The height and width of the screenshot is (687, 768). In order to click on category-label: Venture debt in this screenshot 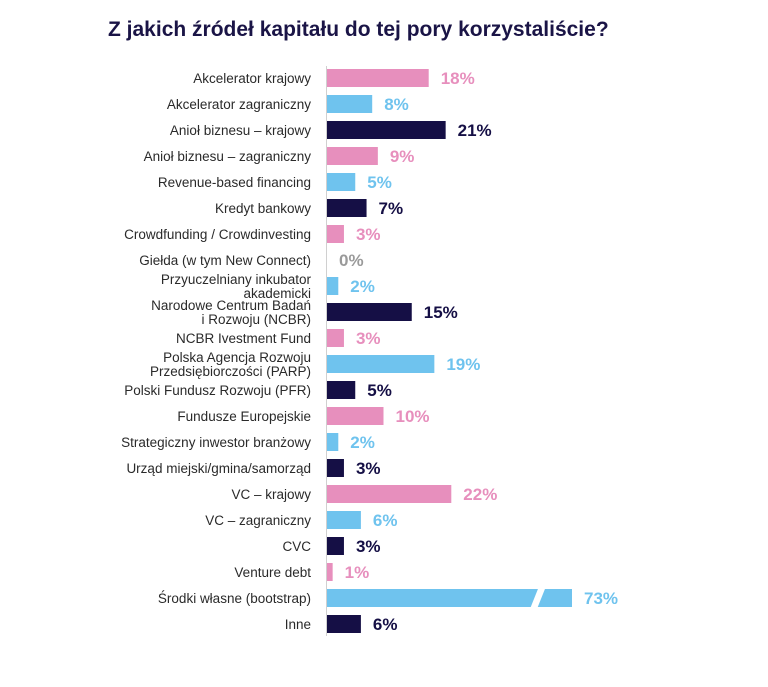, I will do `click(272, 572)`.